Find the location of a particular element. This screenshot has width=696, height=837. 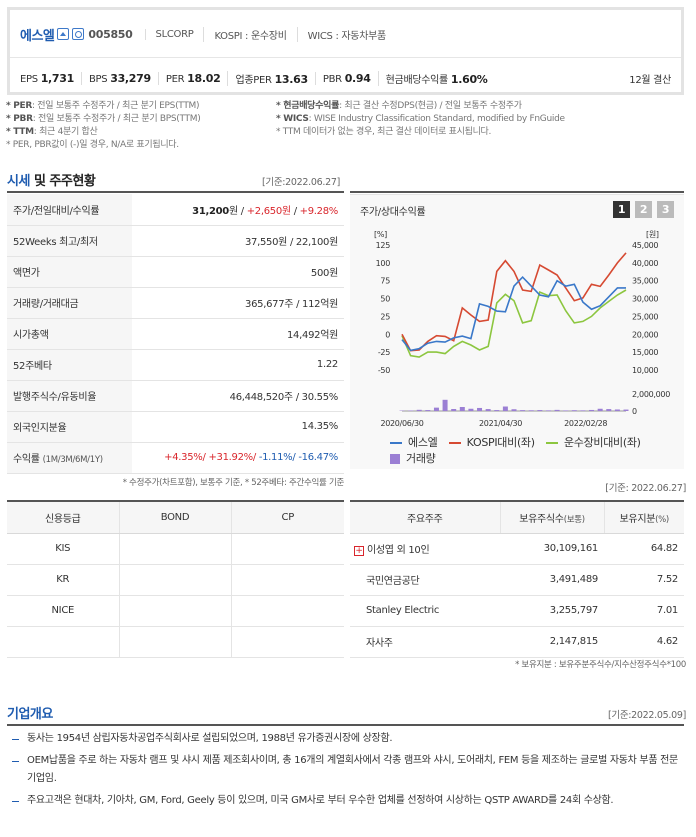

table-row is located at coordinates (175, 642).